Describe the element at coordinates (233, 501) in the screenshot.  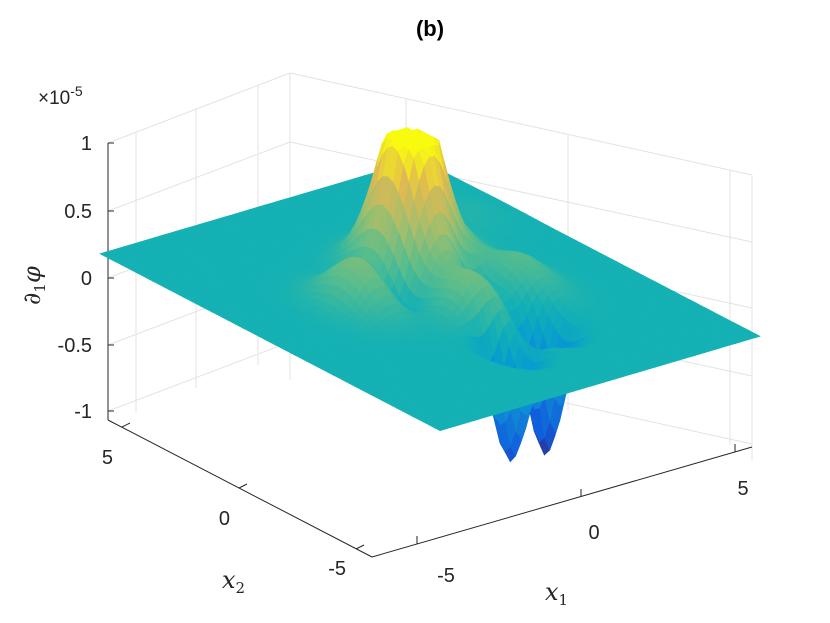
I see `x2-ticks: 5 0 -5` at that location.